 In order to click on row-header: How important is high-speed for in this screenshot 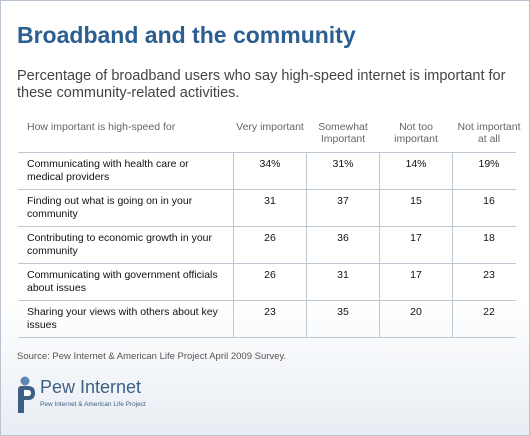, I will do `click(101, 127)`.